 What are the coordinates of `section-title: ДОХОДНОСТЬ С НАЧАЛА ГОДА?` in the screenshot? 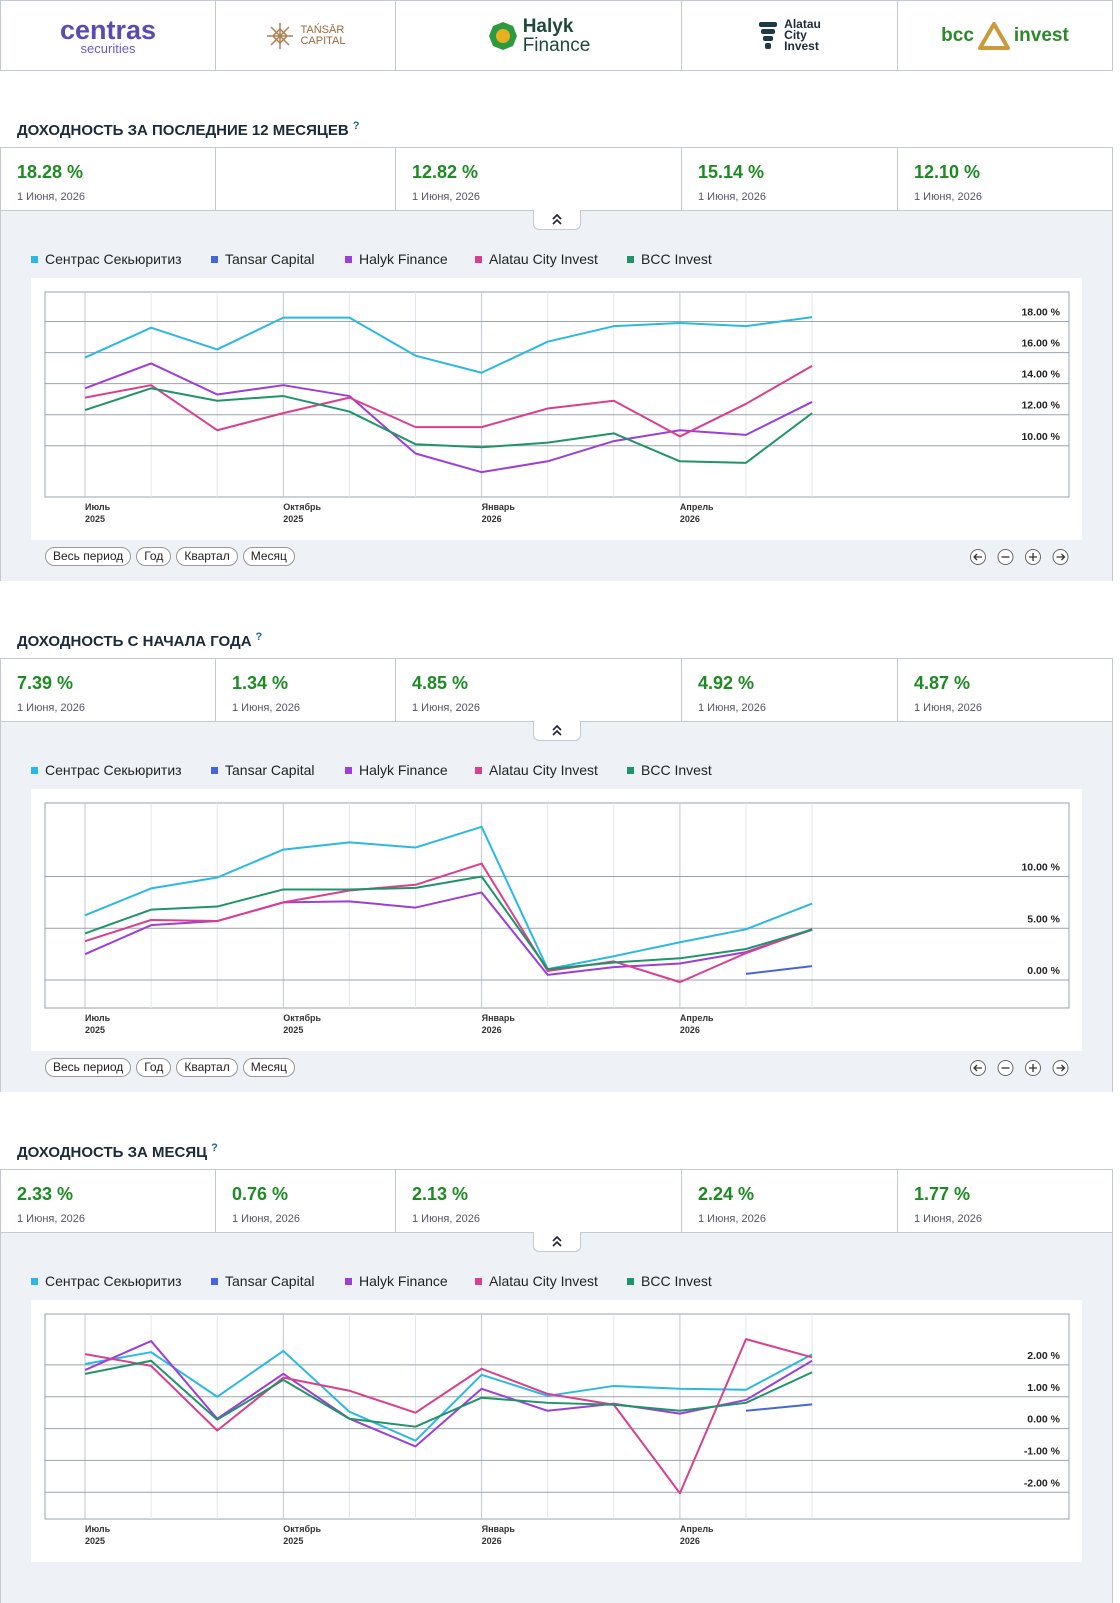 It's located at (139, 640).